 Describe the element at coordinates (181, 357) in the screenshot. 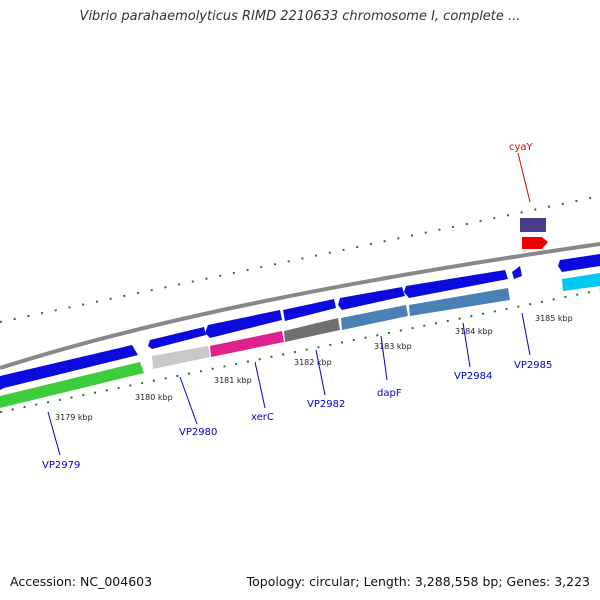

I see `cds-vp2980` at that location.